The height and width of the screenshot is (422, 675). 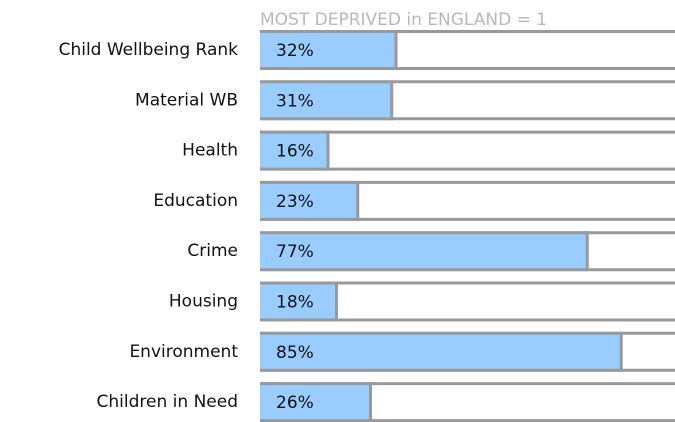 What do you see at coordinates (295, 202) in the screenshot?
I see `value-label: 23%` at bounding box center [295, 202].